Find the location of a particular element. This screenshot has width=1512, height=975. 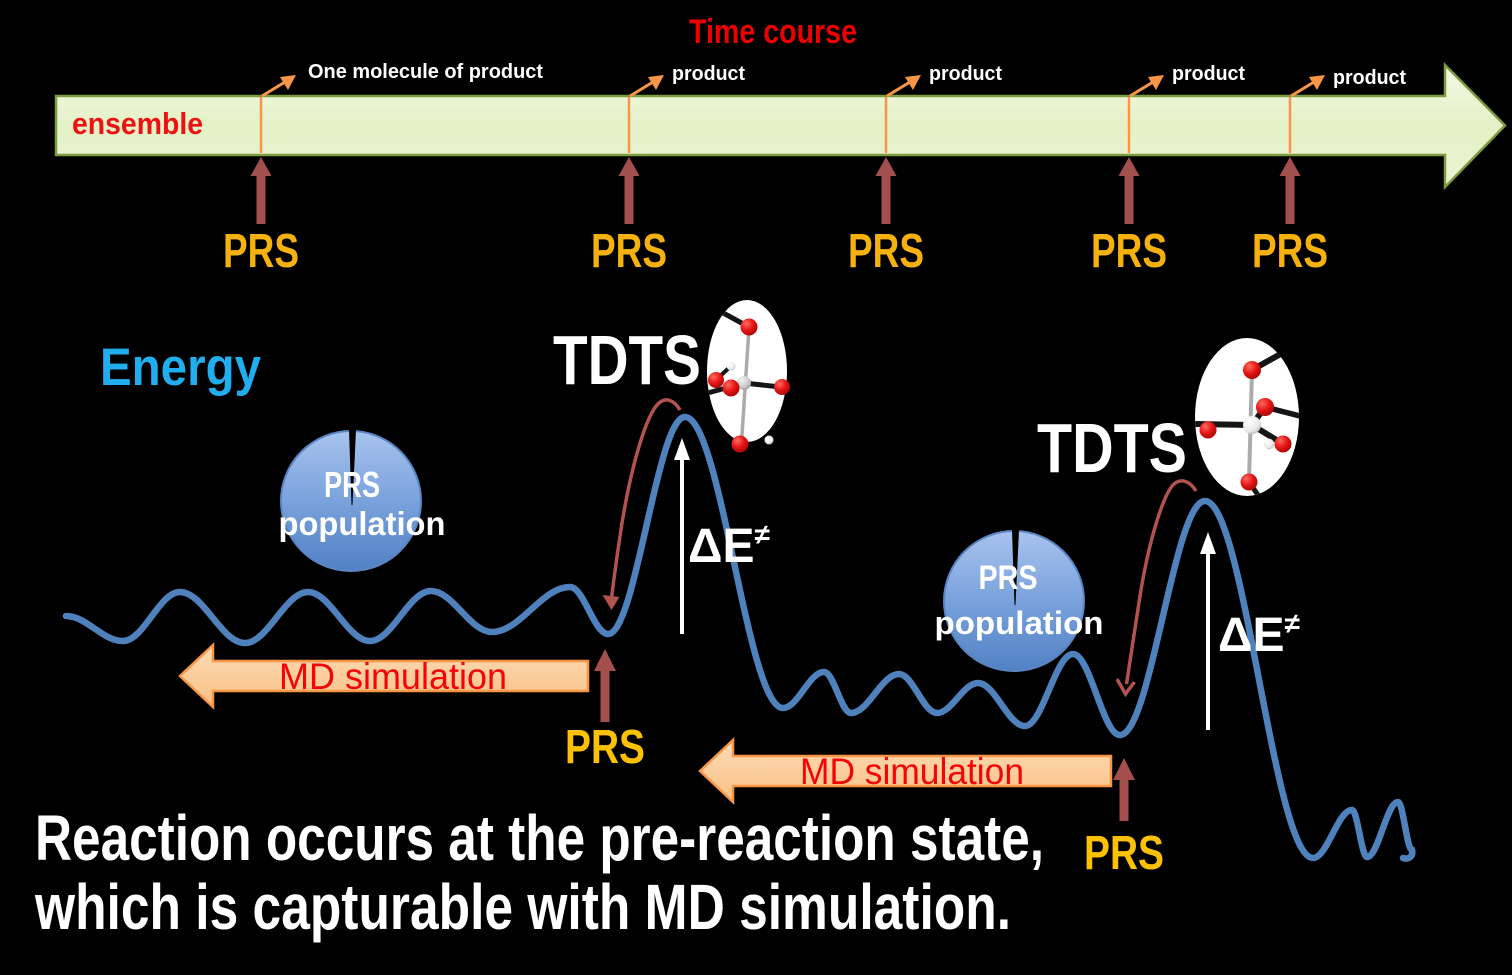

svg-text: ensemble is located at coordinates (137, 123).